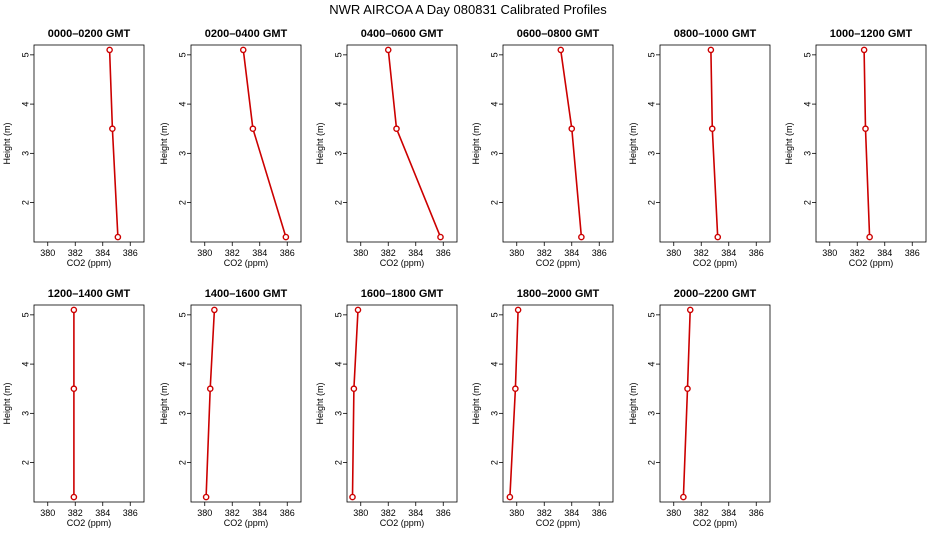 This screenshot has height=540, width=936. I want to click on panel-title: 1000–1200 GMT, so click(871, 34).